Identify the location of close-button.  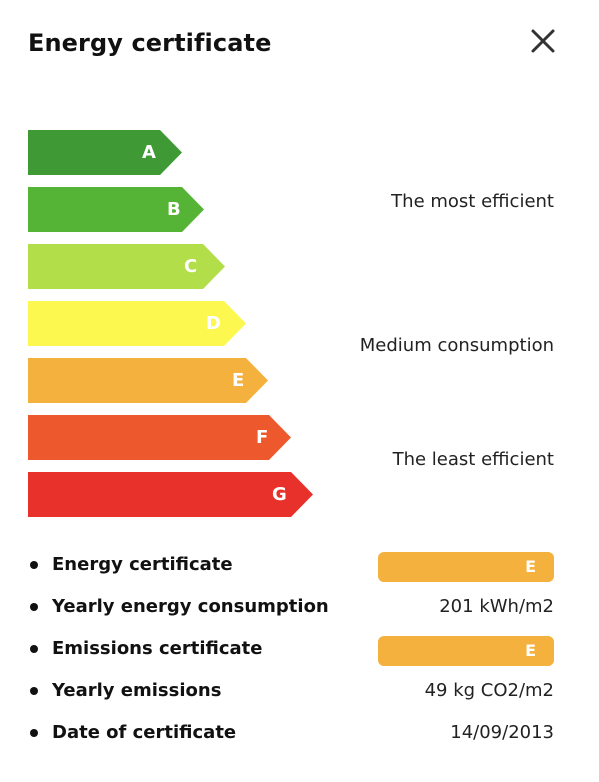
(543, 41).